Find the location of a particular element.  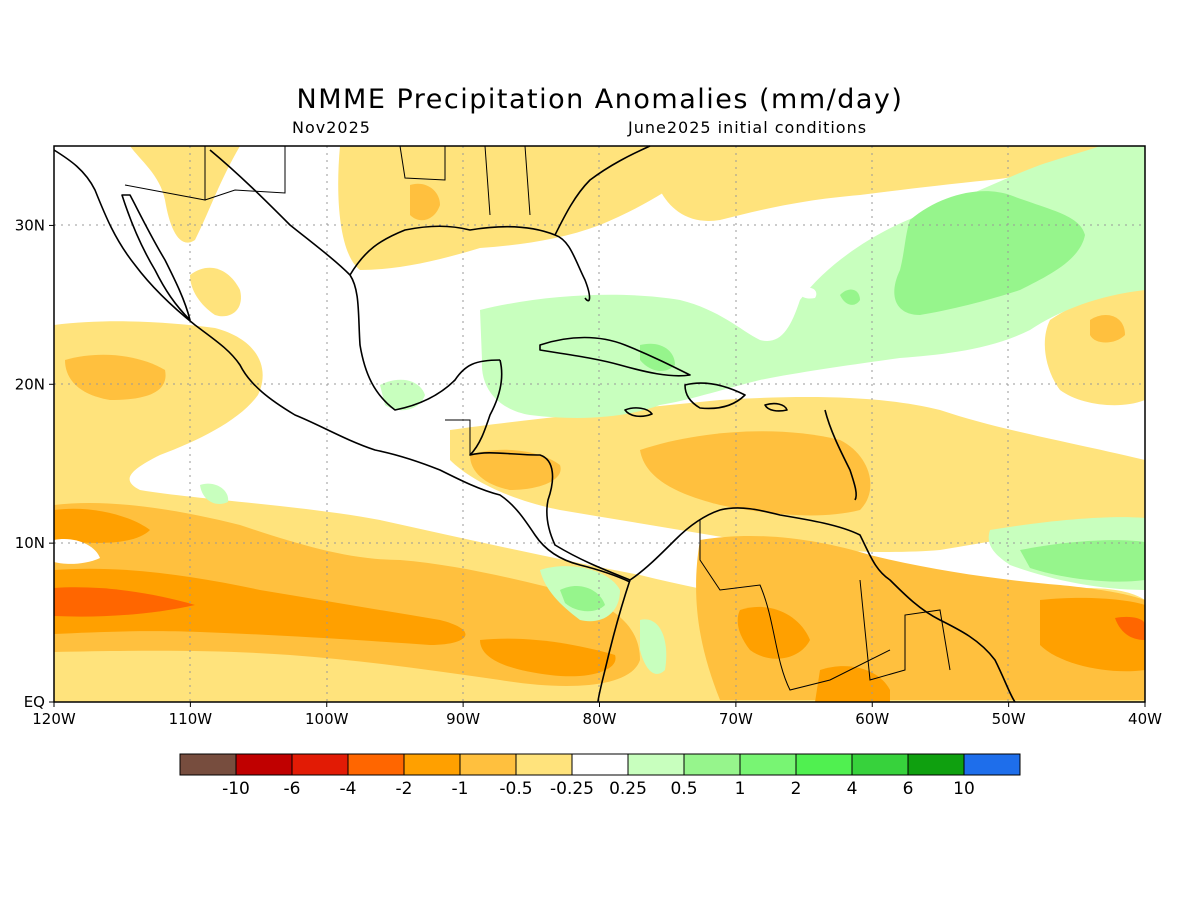

anomaly-strong-dry is located at coordinates (599, 613).